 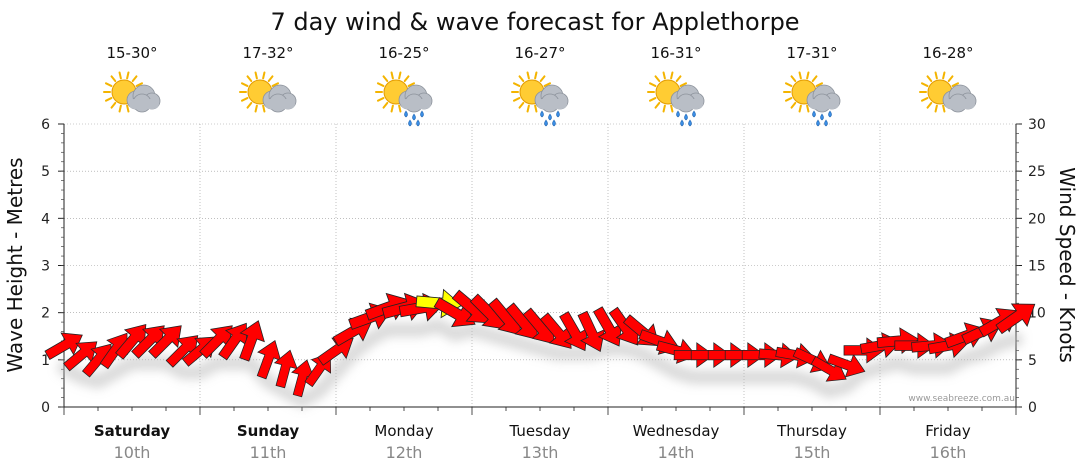 What do you see at coordinates (131, 53) in the screenshot?
I see `temp-range-label: 15-30°` at bounding box center [131, 53].